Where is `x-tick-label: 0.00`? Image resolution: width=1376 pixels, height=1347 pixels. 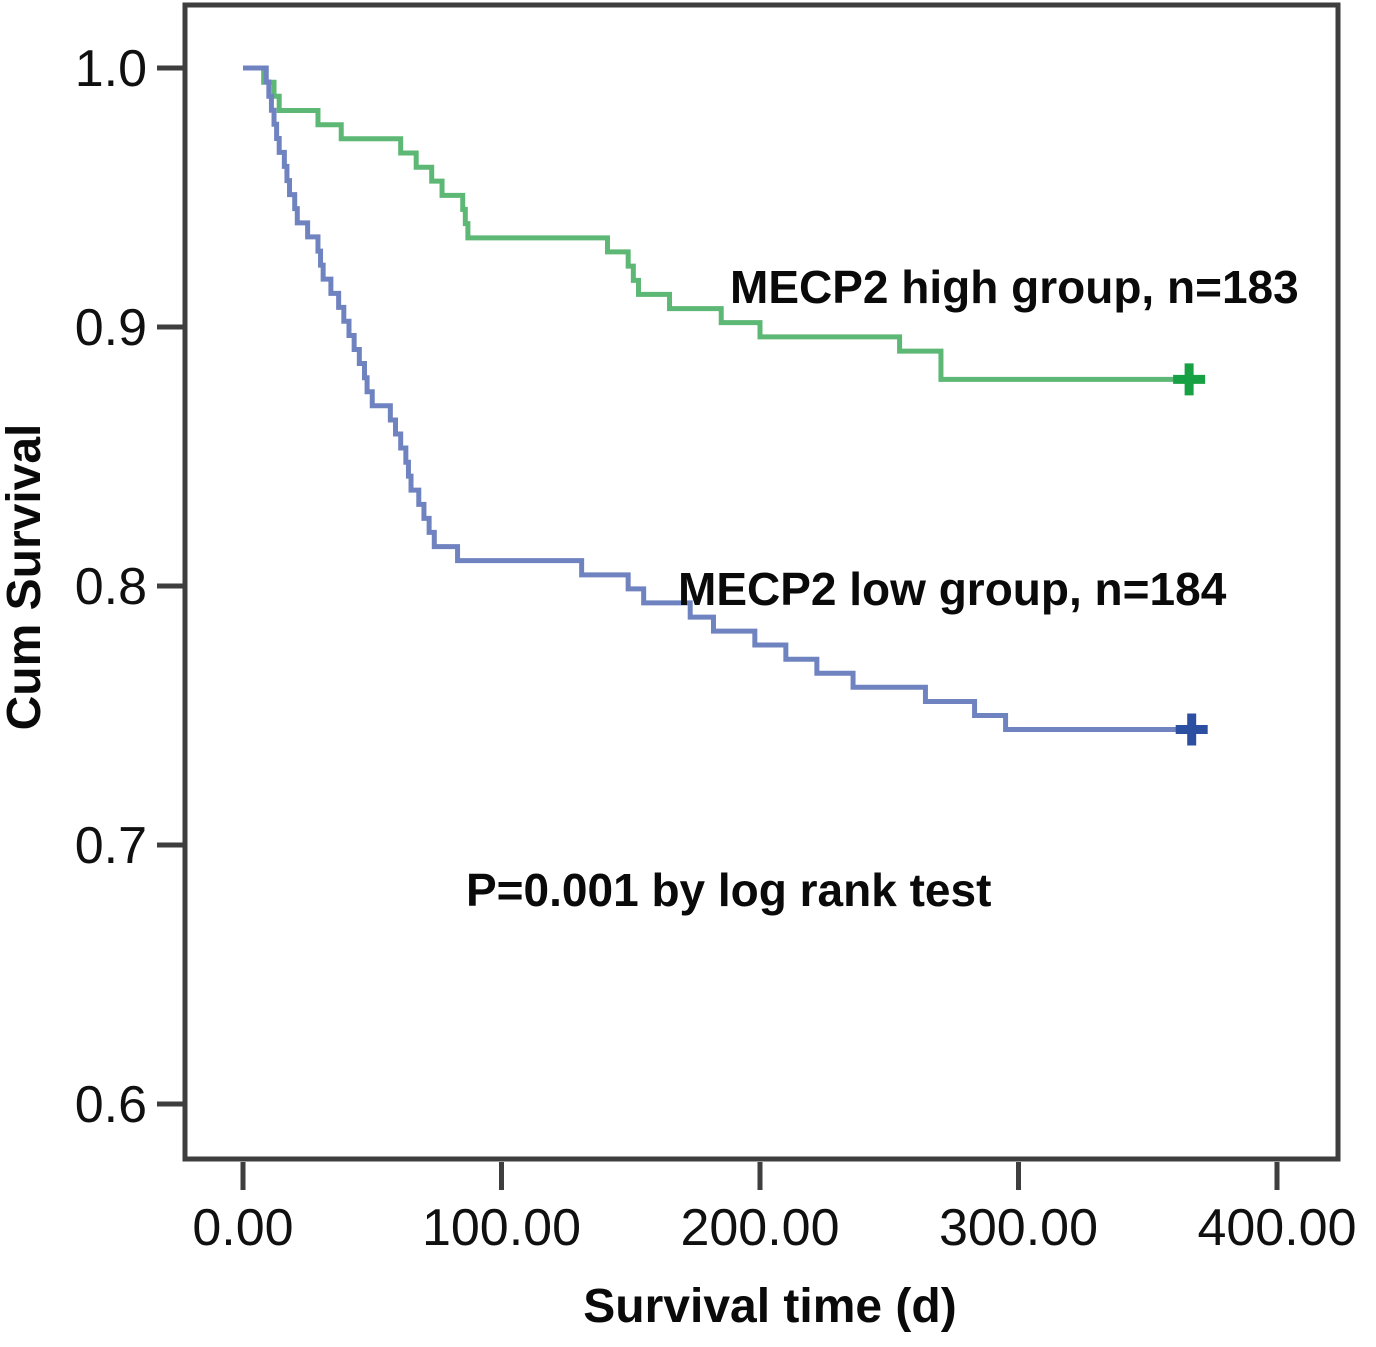 x-tick-label: 0.00 is located at coordinates (242, 1228).